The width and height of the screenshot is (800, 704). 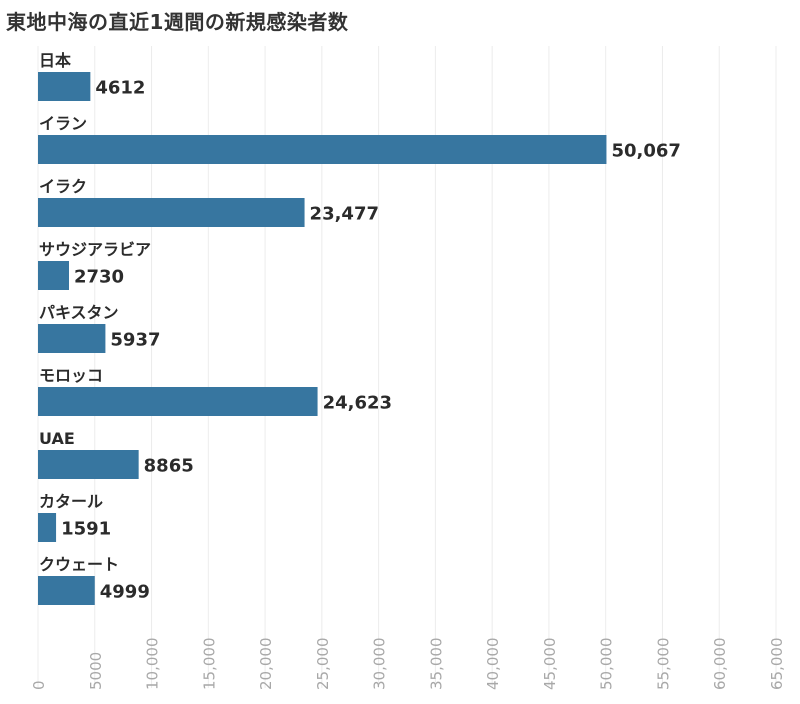 What do you see at coordinates (720, 664) in the screenshot?
I see `x-tick-label: 60,000` at bounding box center [720, 664].